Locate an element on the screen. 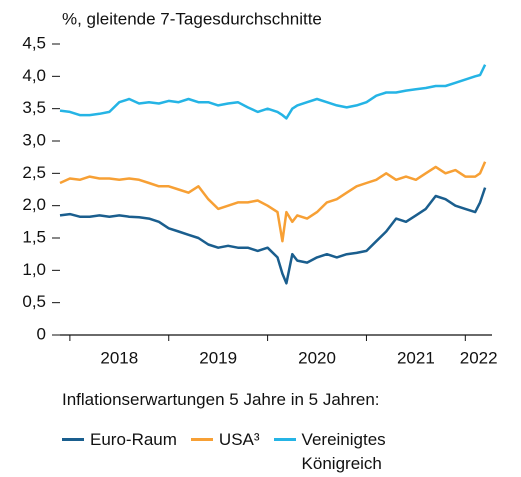  y-tick-label: 2,5 is located at coordinates (34, 172).